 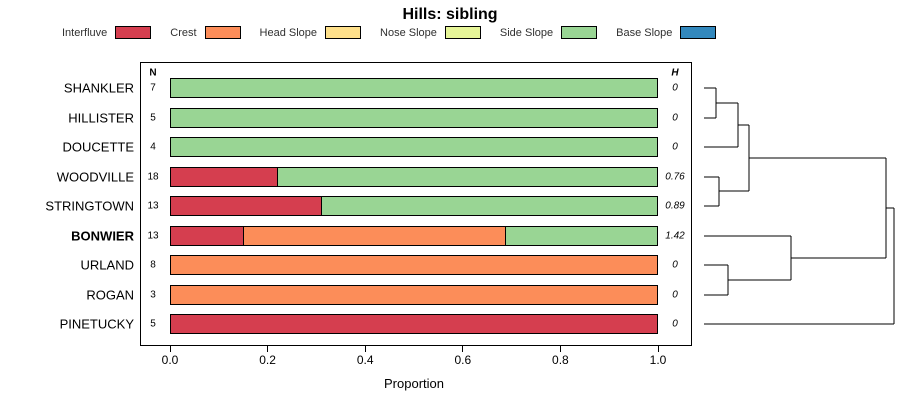 I want to click on category-label: WOODVILLE, so click(x=95, y=176).